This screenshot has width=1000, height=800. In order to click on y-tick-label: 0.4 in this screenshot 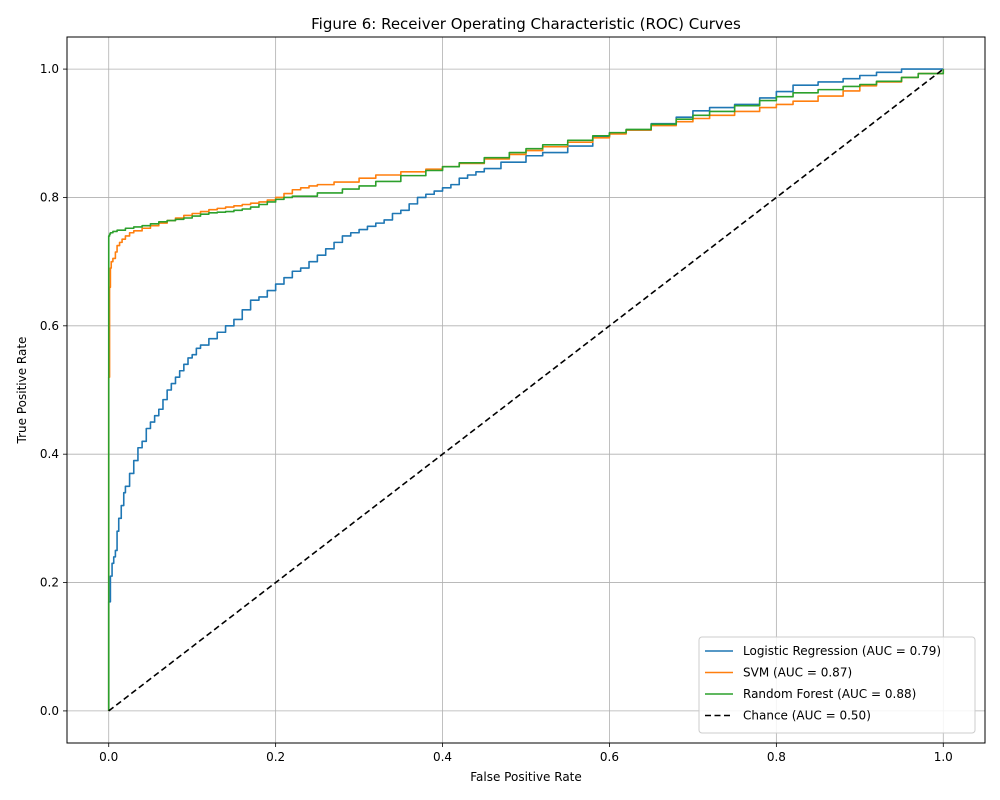, I will do `click(49, 454)`.